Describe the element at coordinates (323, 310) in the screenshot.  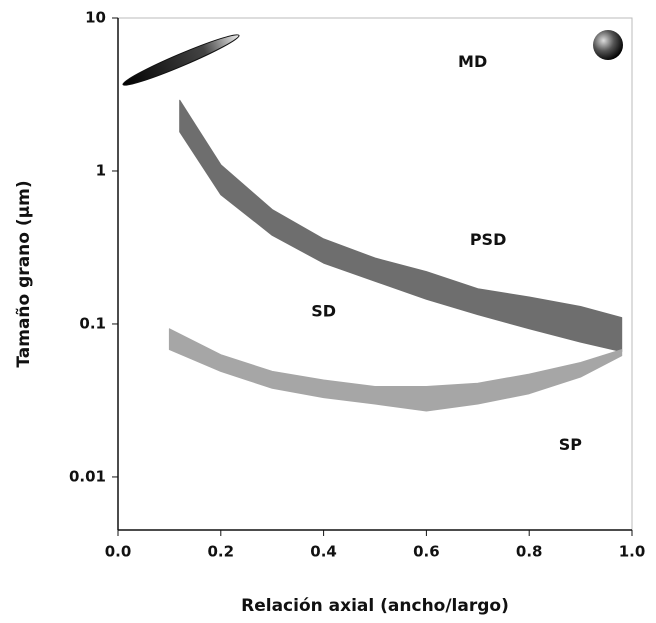
I see `region-label: SD` at that location.